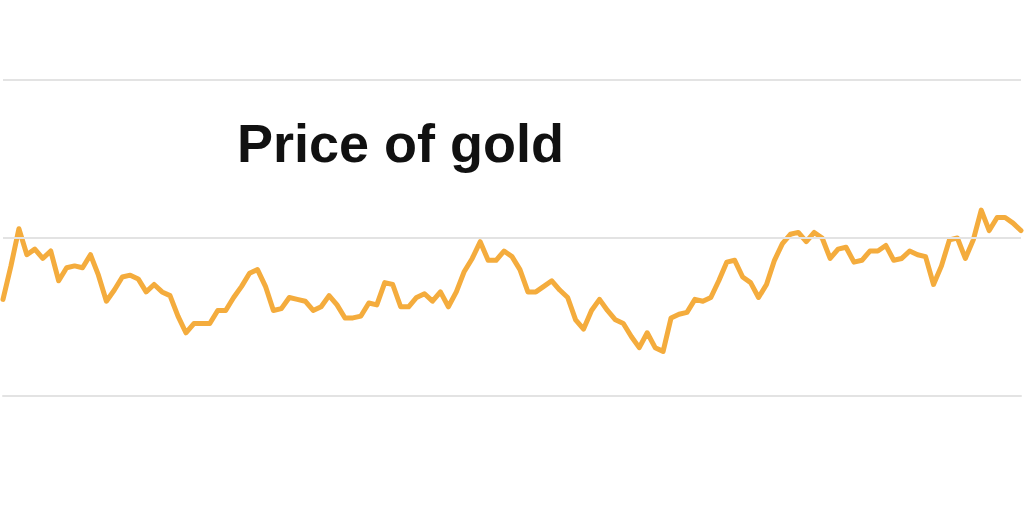  What do you see at coordinates (401, 143) in the screenshot?
I see `chart-title: Price of gold` at bounding box center [401, 143].